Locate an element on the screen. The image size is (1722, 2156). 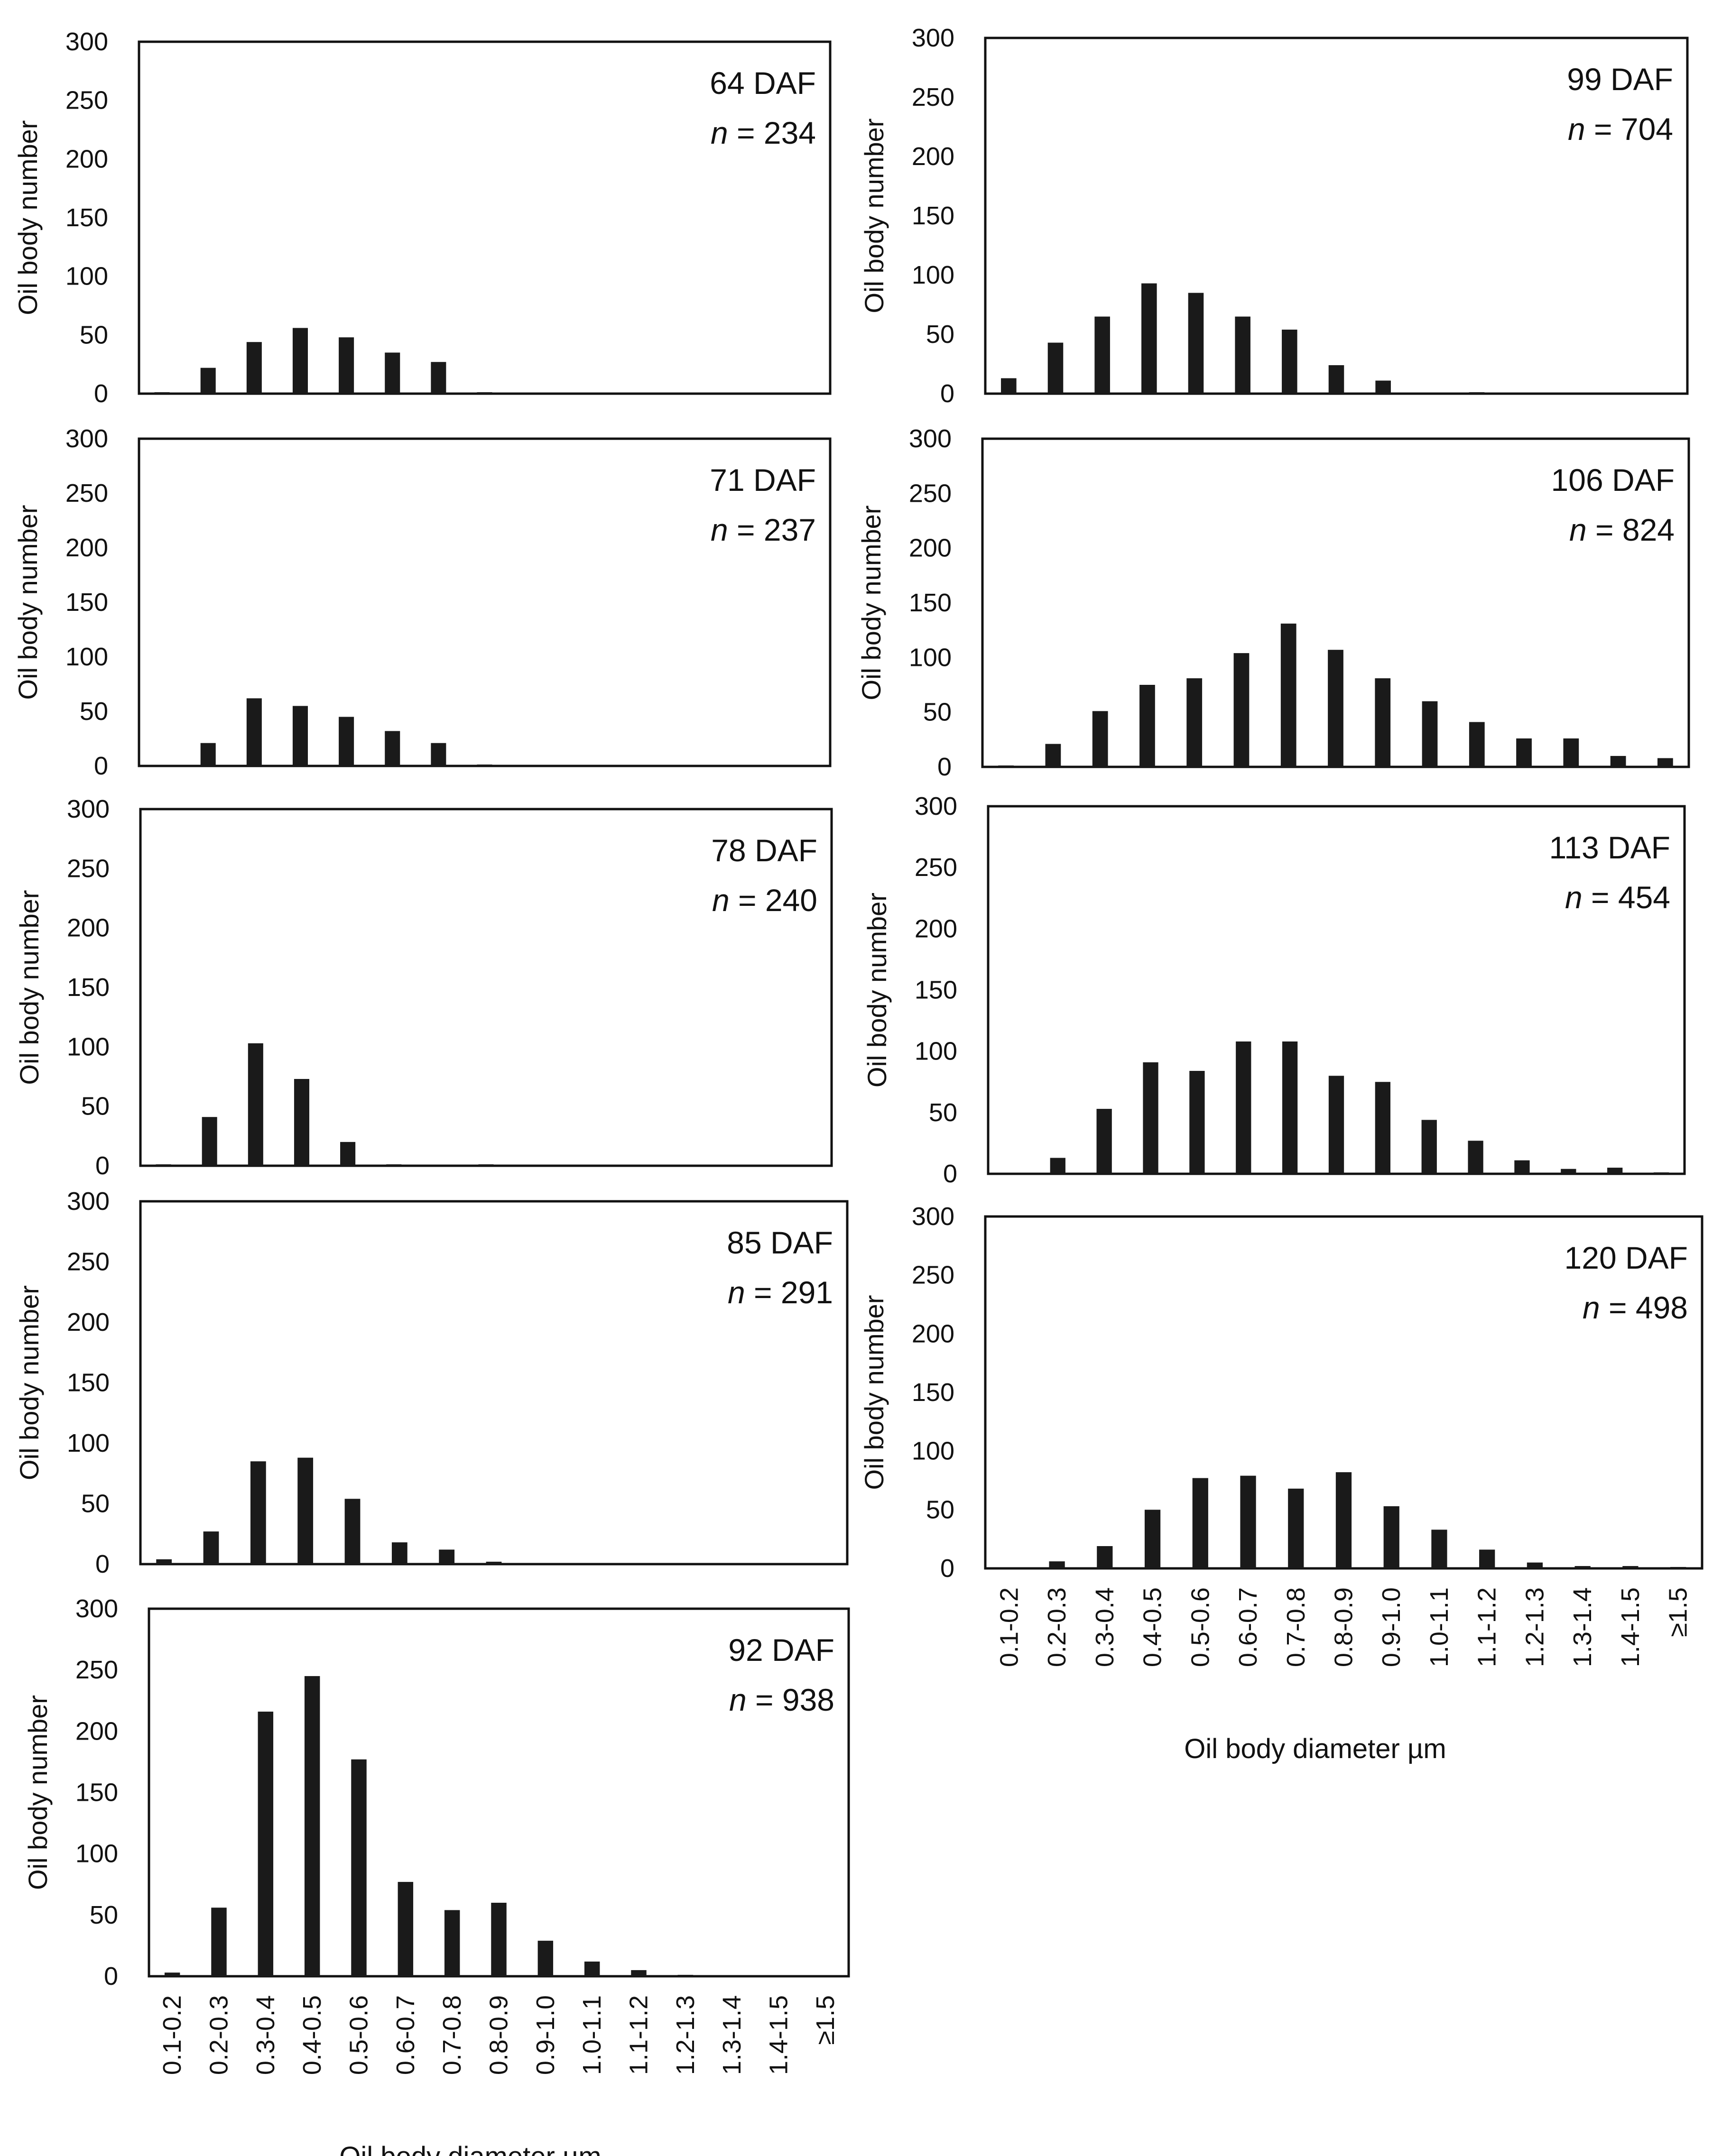
sample-size-value: = 498 is located at coordinates (1644, 1307).